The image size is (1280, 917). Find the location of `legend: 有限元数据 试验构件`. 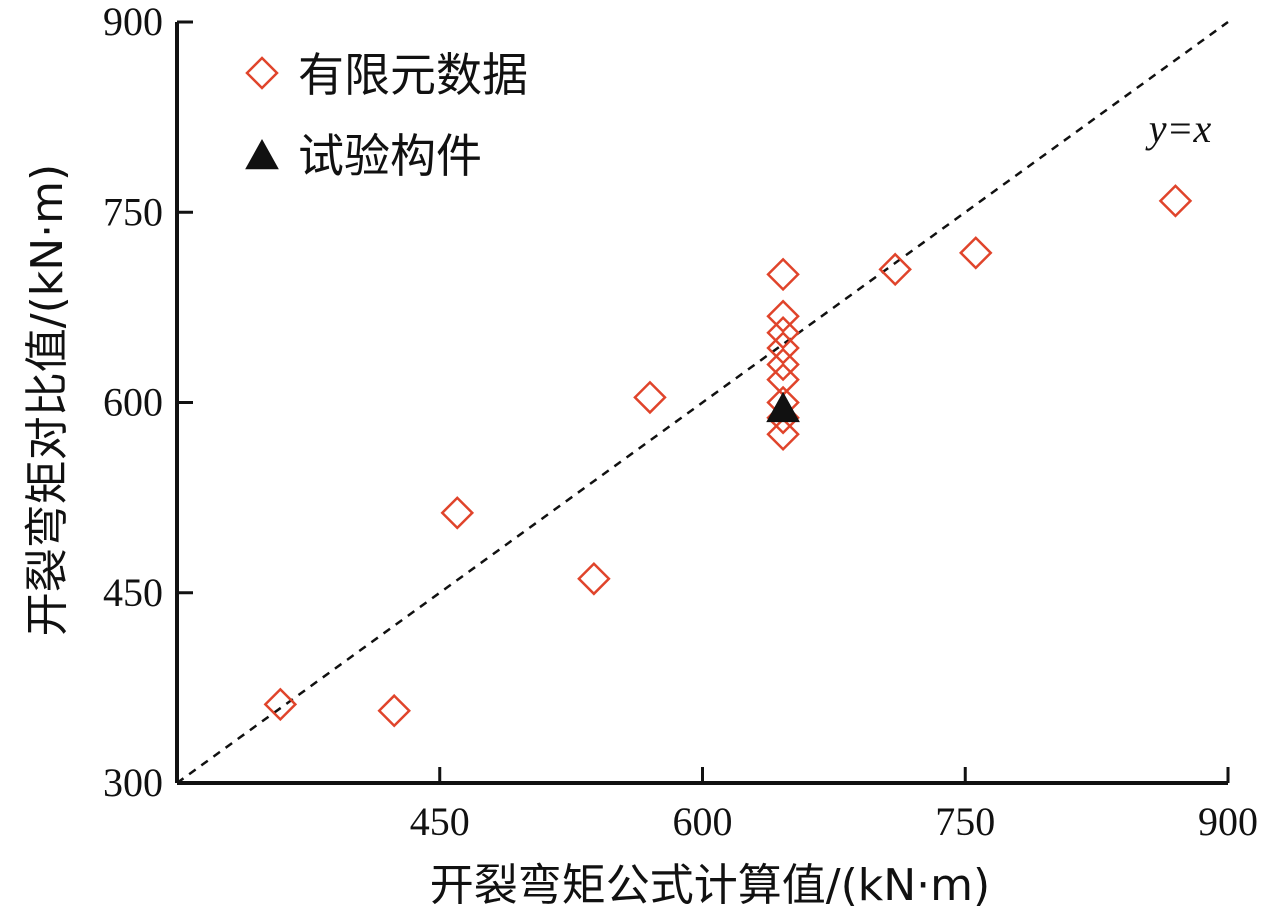

legend: 有限元数据 试验构件 is located at coordinates (386, 115).